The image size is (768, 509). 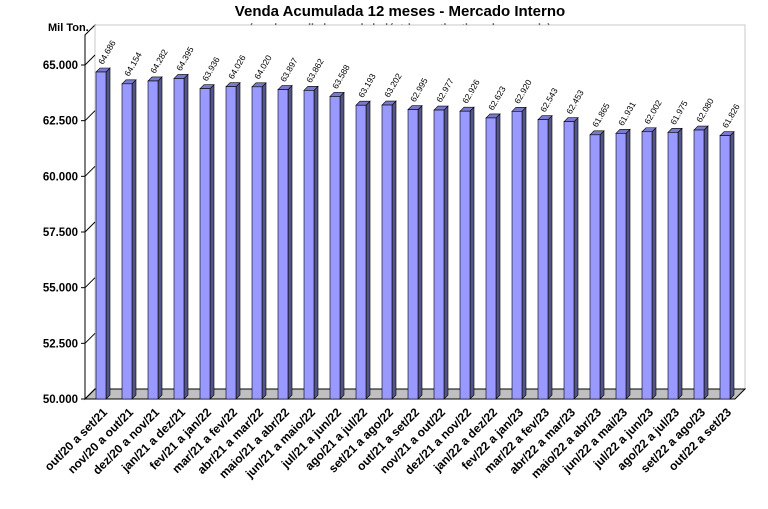 What do you see at coordinates (68, 28) in the screenshot?
I see `y-axis-label: Mil Ton.` at bounding box center [68, 28].